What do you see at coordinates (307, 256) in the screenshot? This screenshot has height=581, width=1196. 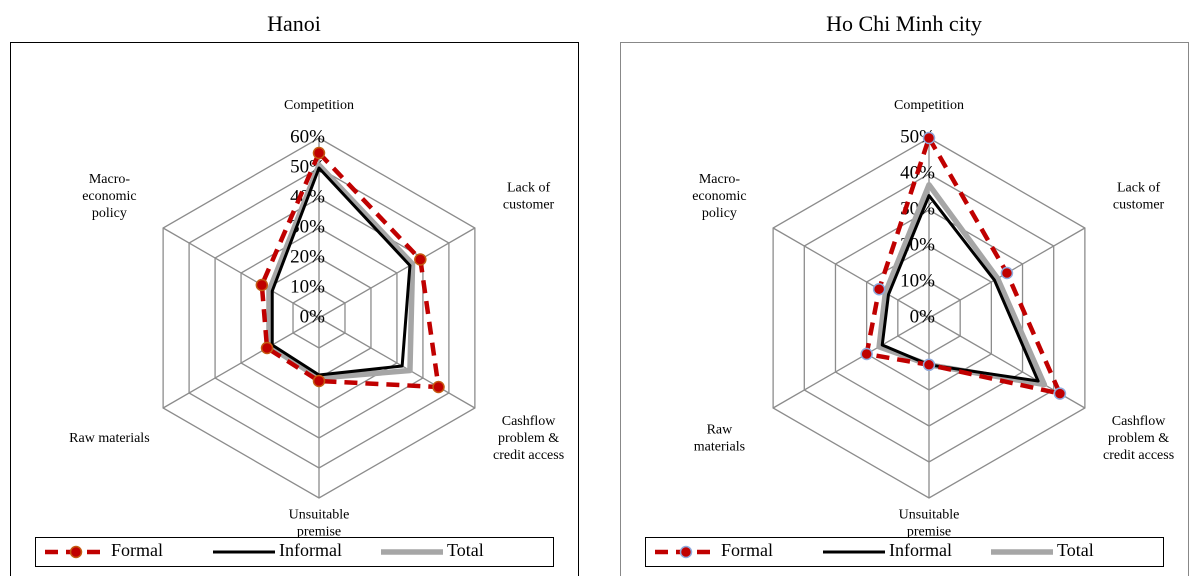 I see `y-tick-label: 20%` at bounding box center [307, 256].